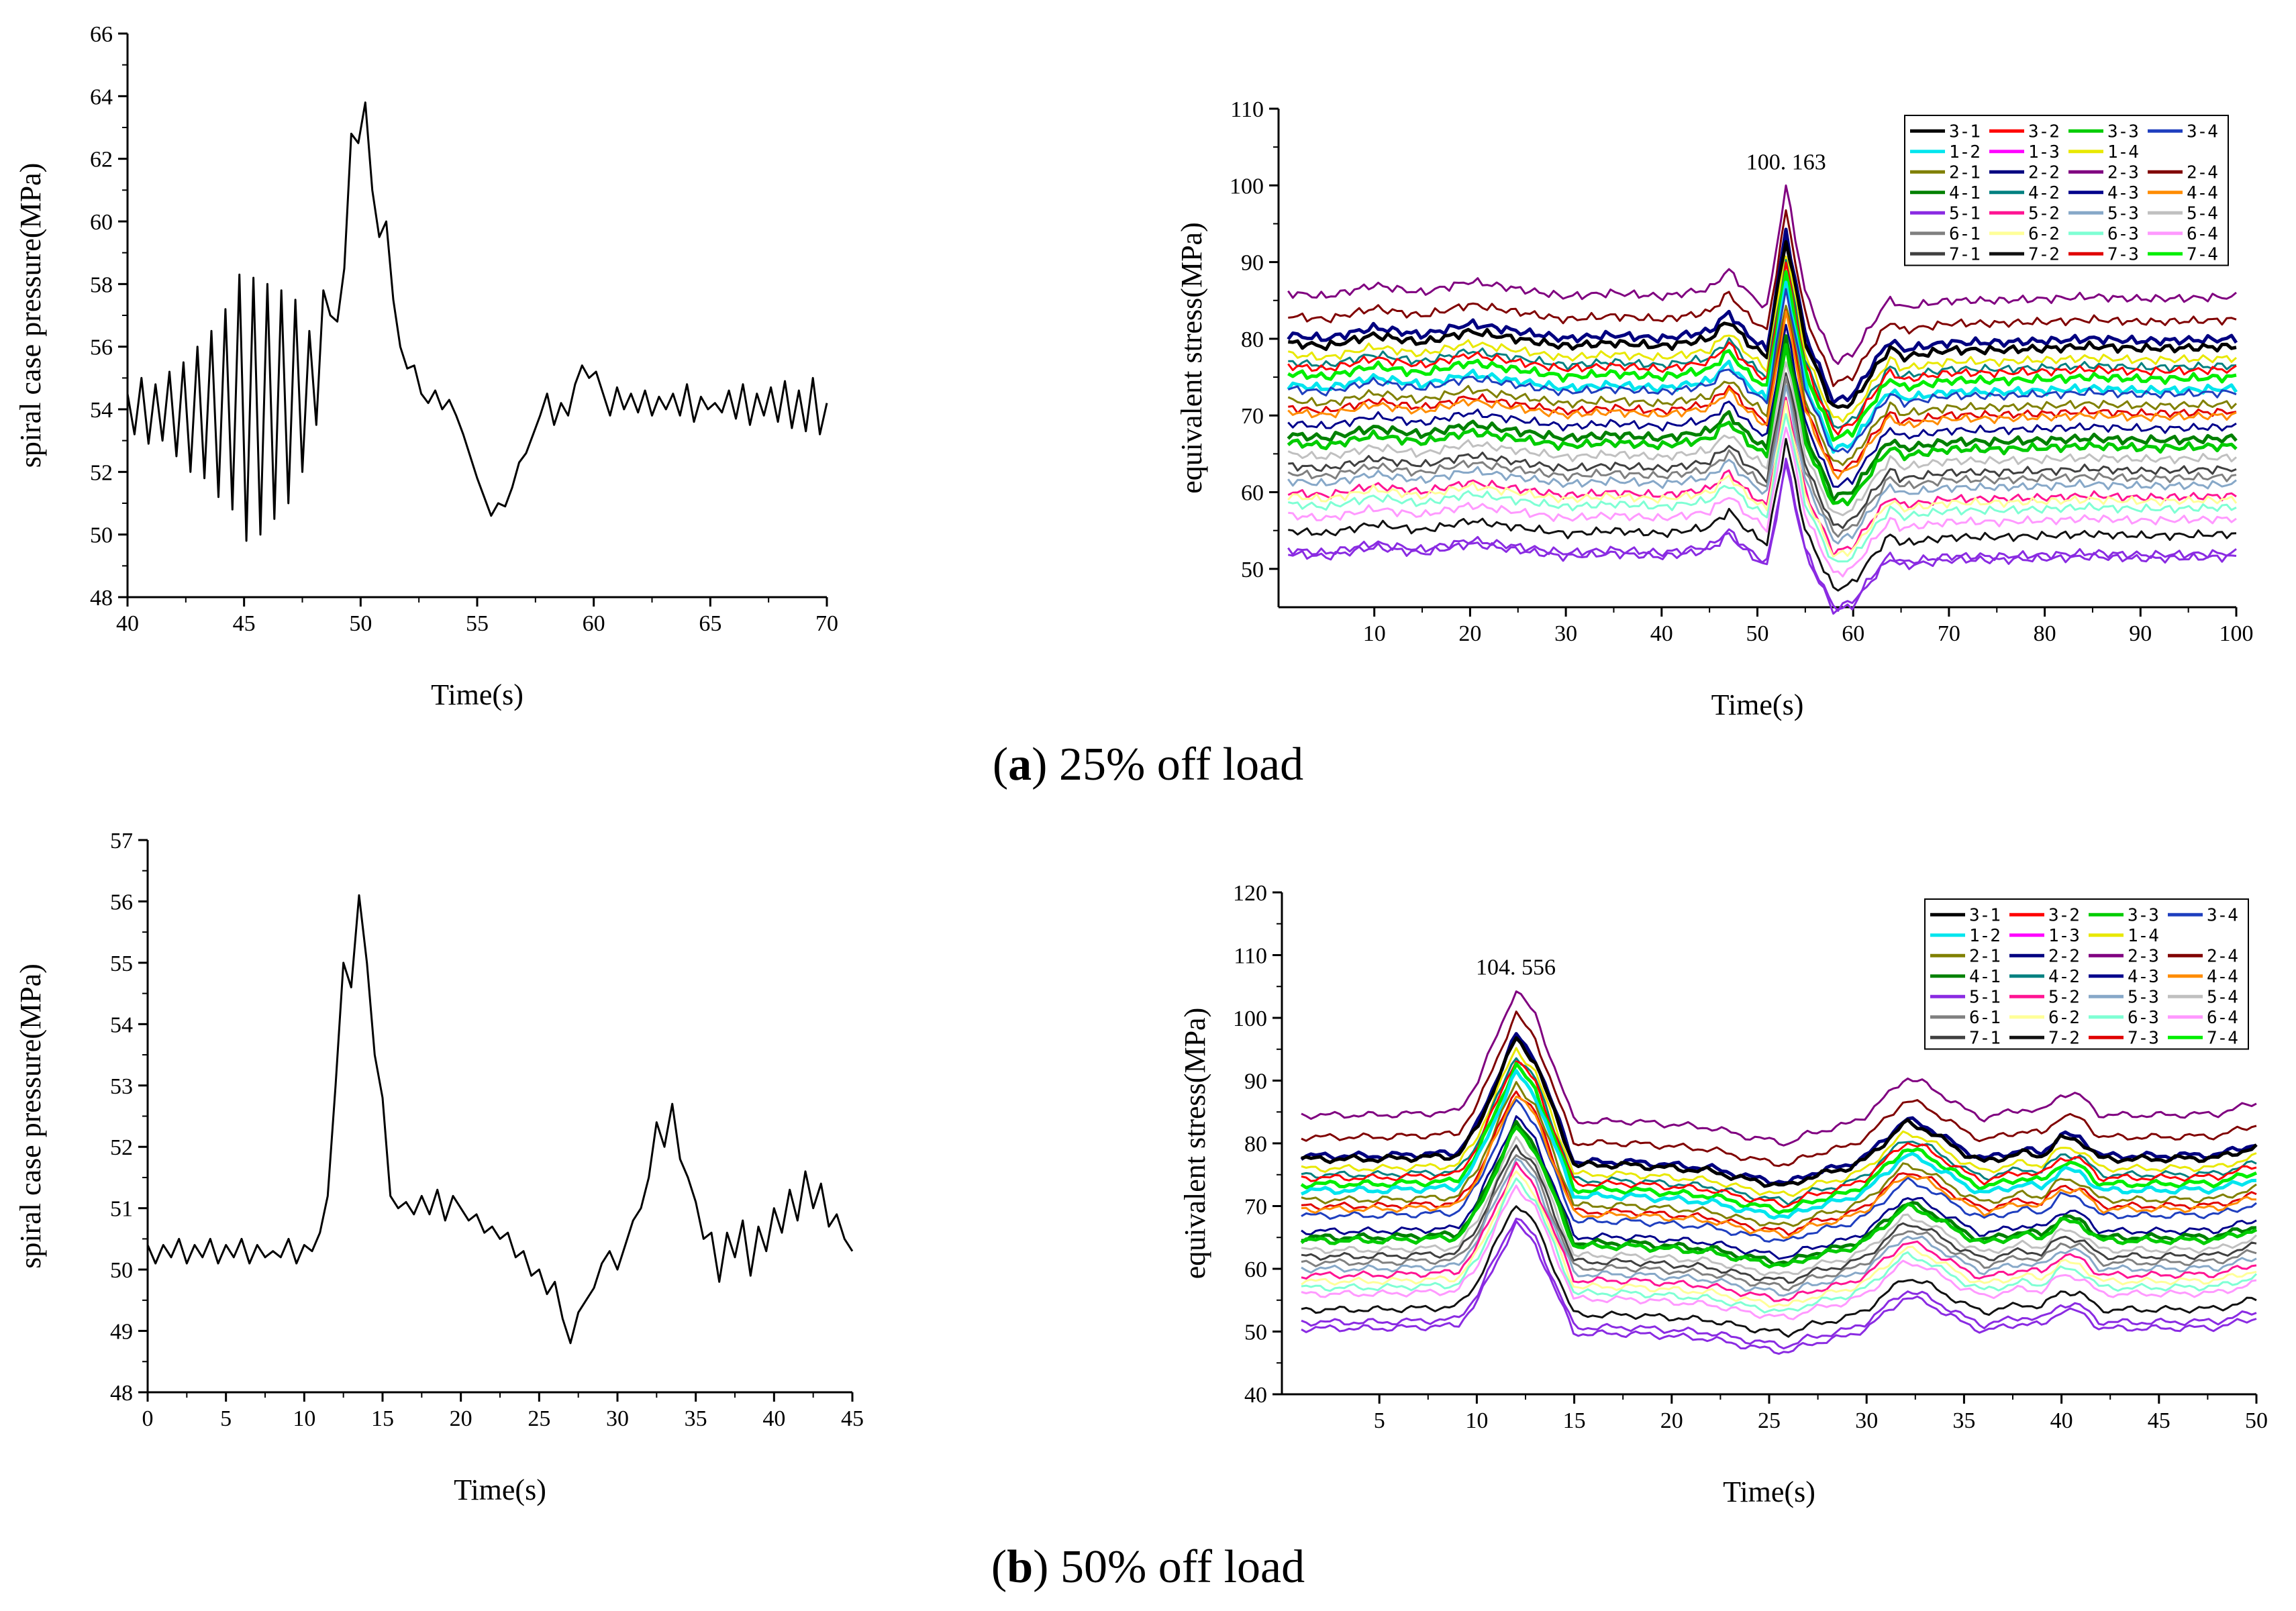 The height and width of the screenshot is (1611, 2296). I want to click on y-tick-label: 51, so click(121, 1209).